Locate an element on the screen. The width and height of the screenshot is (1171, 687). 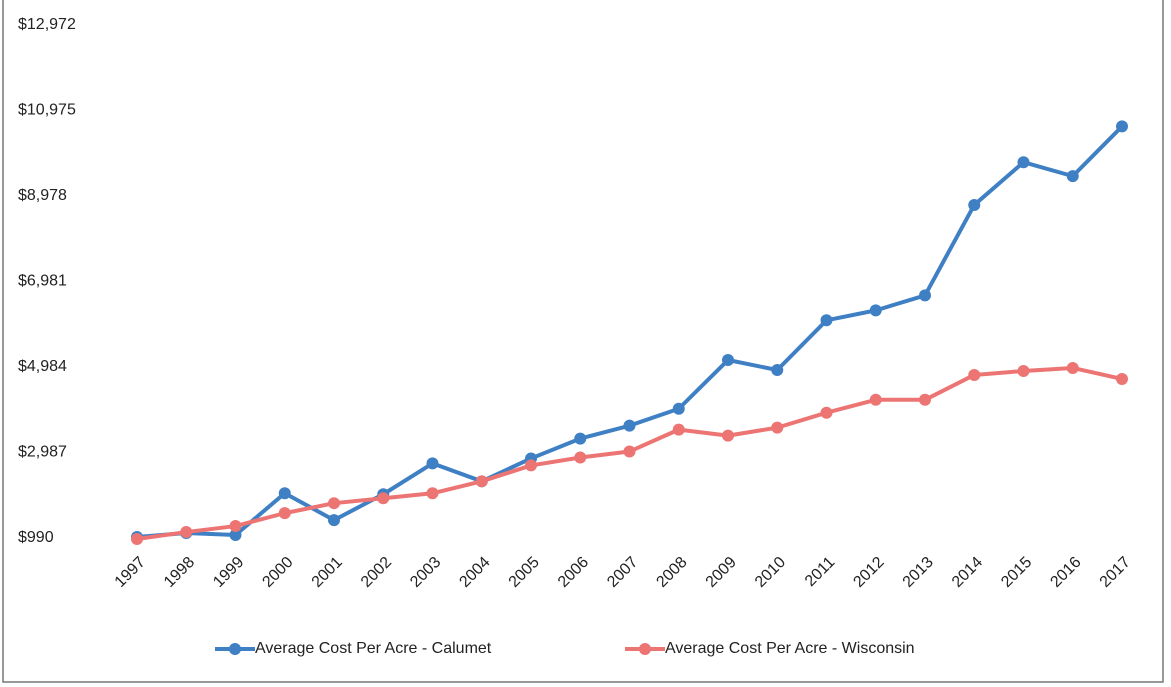
x-tick-label: 2015 is located at coordinates (1016, 572).